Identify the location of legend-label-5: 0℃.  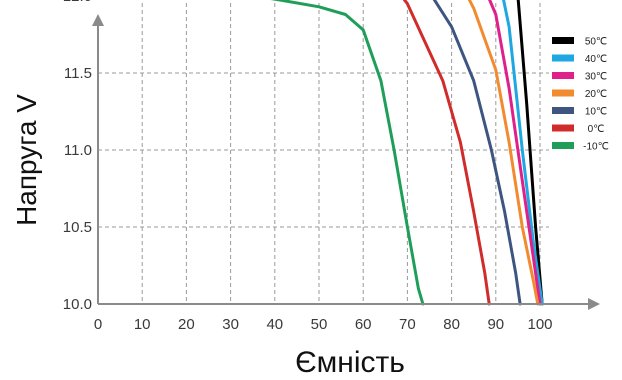
(596, 129).